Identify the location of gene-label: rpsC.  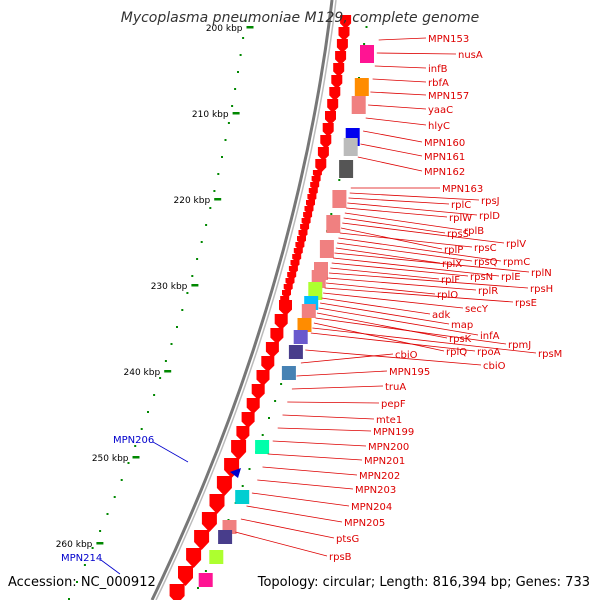
(485, 248).